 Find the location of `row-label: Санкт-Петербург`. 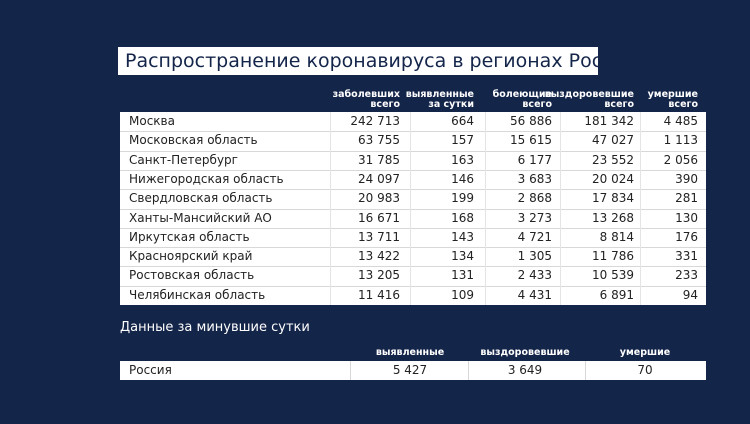

row-label: Санкт-Петербург is located at coordinates (183, 159).